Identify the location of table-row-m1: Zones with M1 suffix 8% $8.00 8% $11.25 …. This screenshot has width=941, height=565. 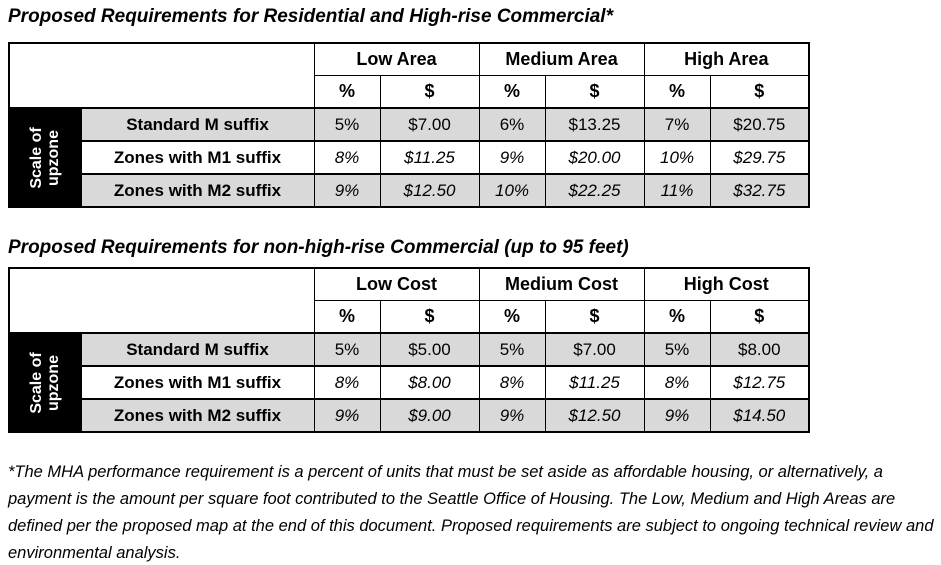
(409, 382).